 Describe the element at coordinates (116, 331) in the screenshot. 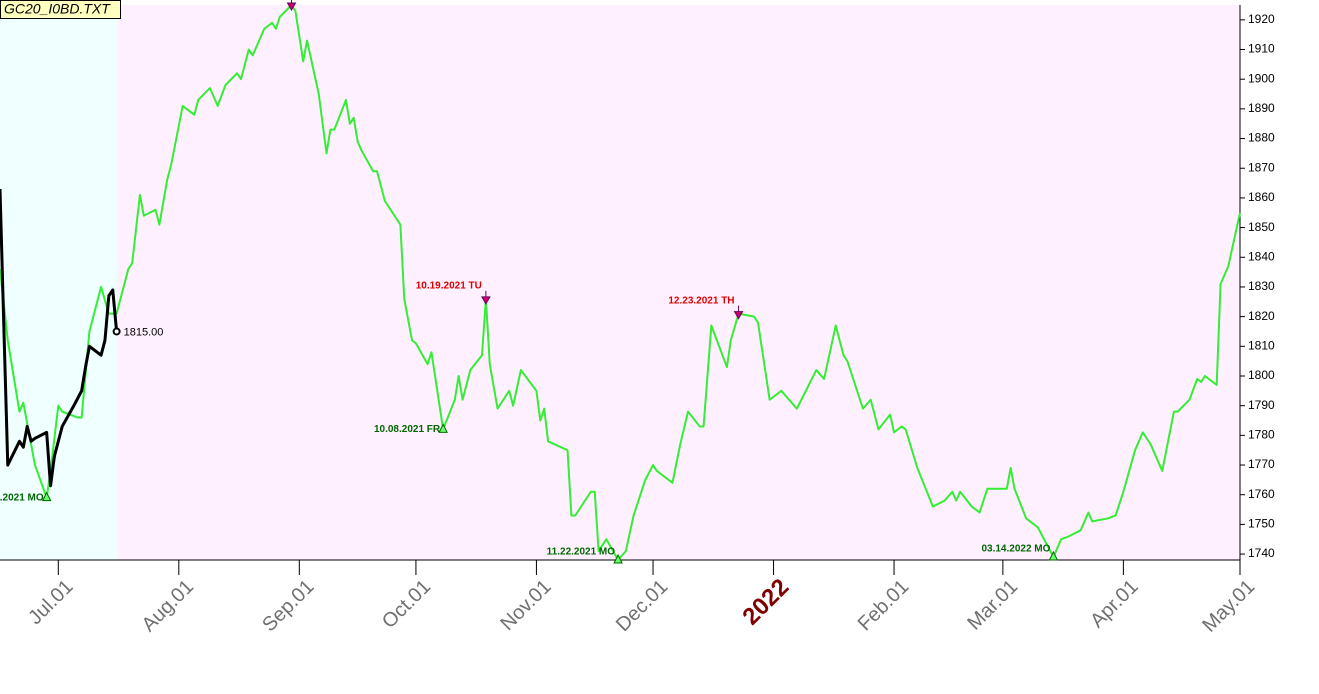

I see `last-price-marker` at that location.